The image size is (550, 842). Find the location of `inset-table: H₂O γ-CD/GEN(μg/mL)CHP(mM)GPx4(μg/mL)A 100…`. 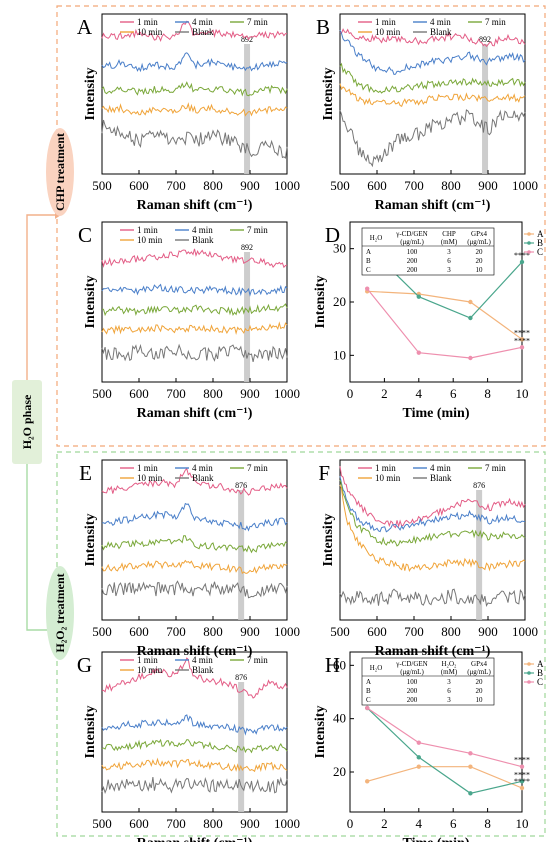

inset-table: H₂O γ-CD/GEN(μg/mL)CHP(mM)GPx4(μg/mL)A 100… is located at coordinates (428, 251).